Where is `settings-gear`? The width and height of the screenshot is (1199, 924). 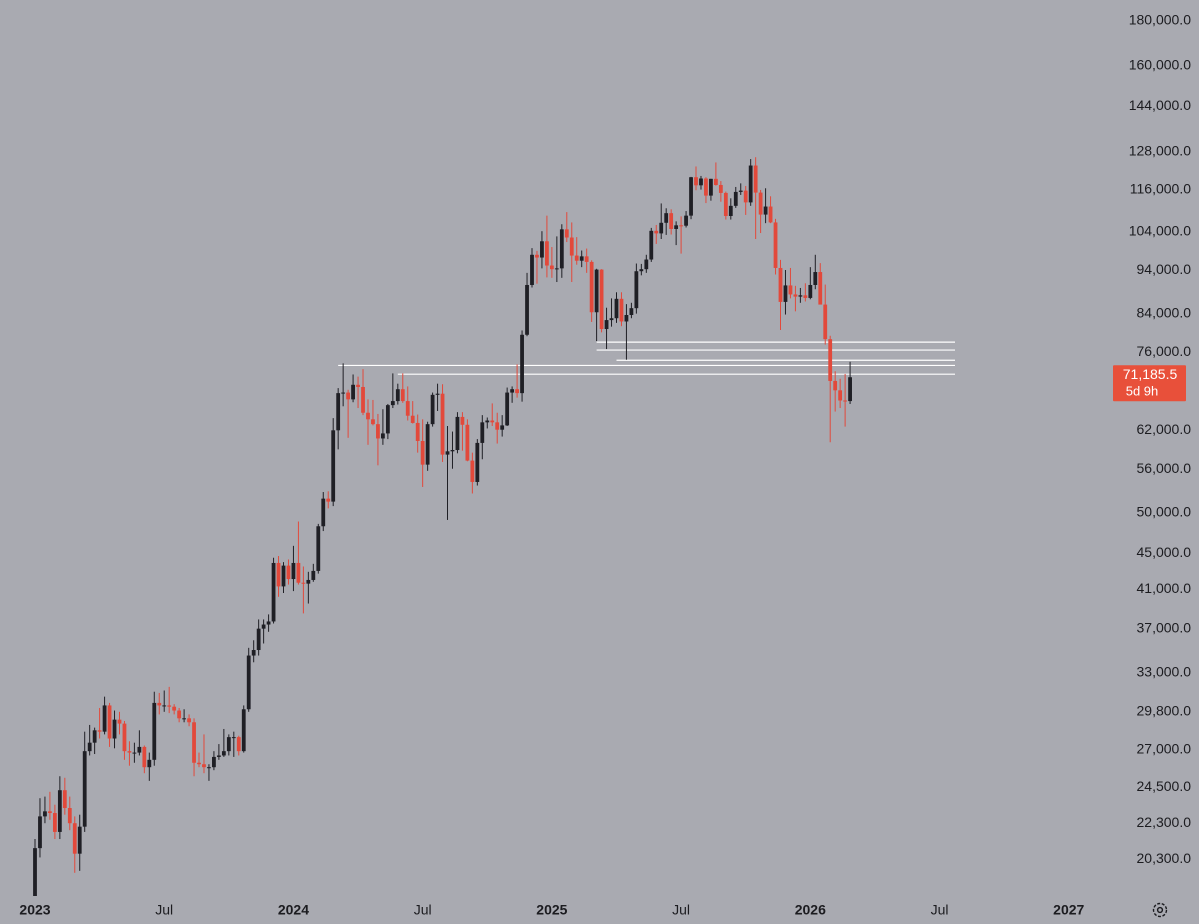
settings-gear is located at coordinates (1160, 910).